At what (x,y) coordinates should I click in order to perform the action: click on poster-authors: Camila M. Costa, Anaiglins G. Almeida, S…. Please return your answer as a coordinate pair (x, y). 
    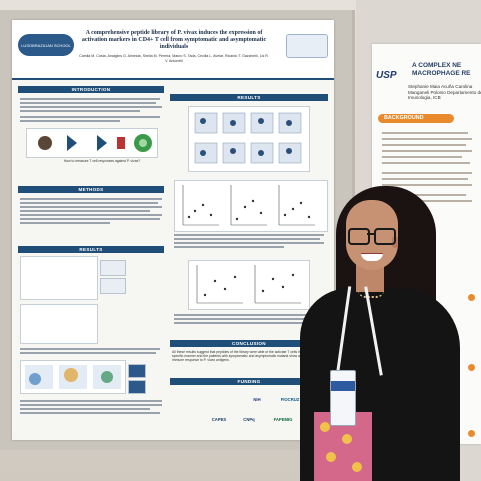
    Looking at the image, I should click on (174, 58).